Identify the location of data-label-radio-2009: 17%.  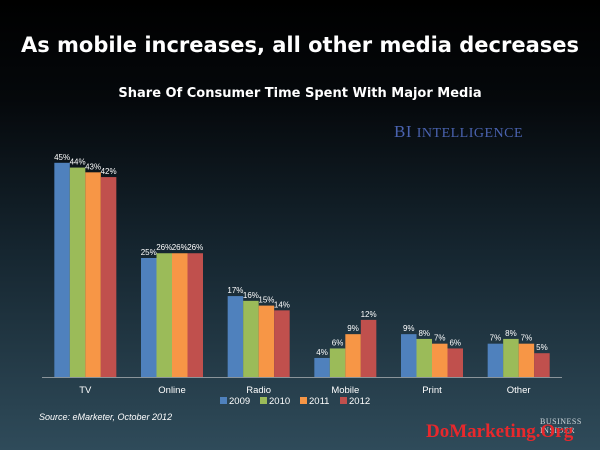
(235, 290).